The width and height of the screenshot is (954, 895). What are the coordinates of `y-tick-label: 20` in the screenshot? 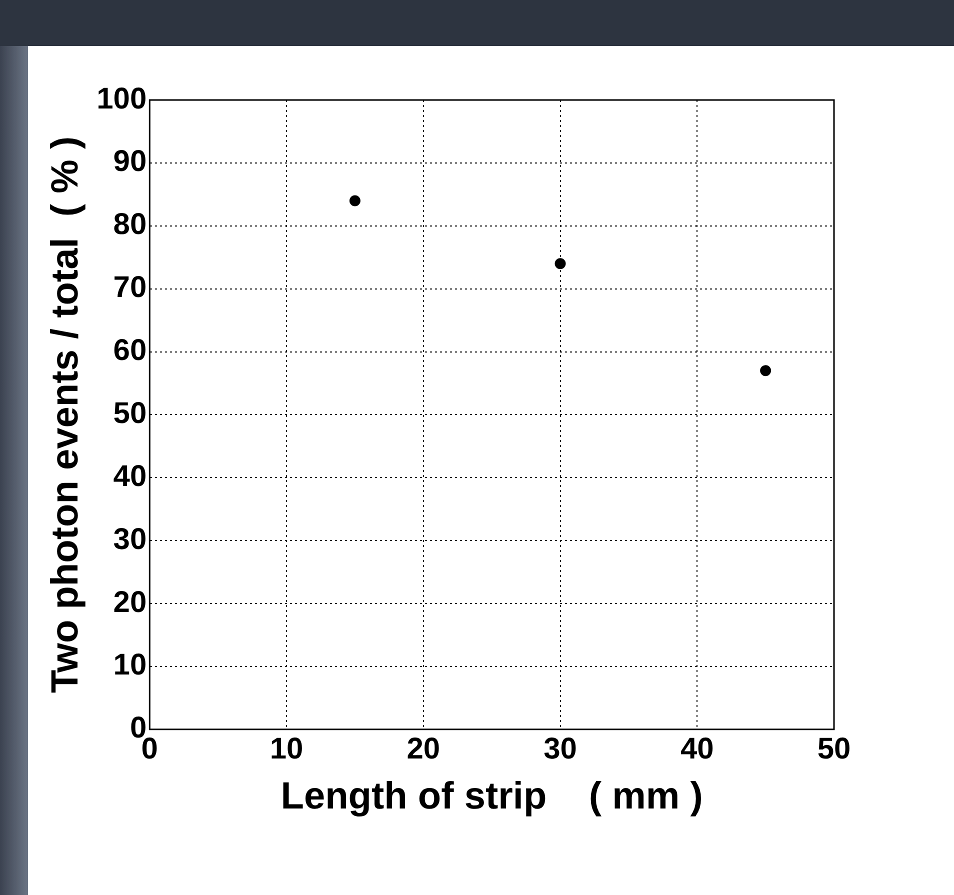 It's located at (130, 602).